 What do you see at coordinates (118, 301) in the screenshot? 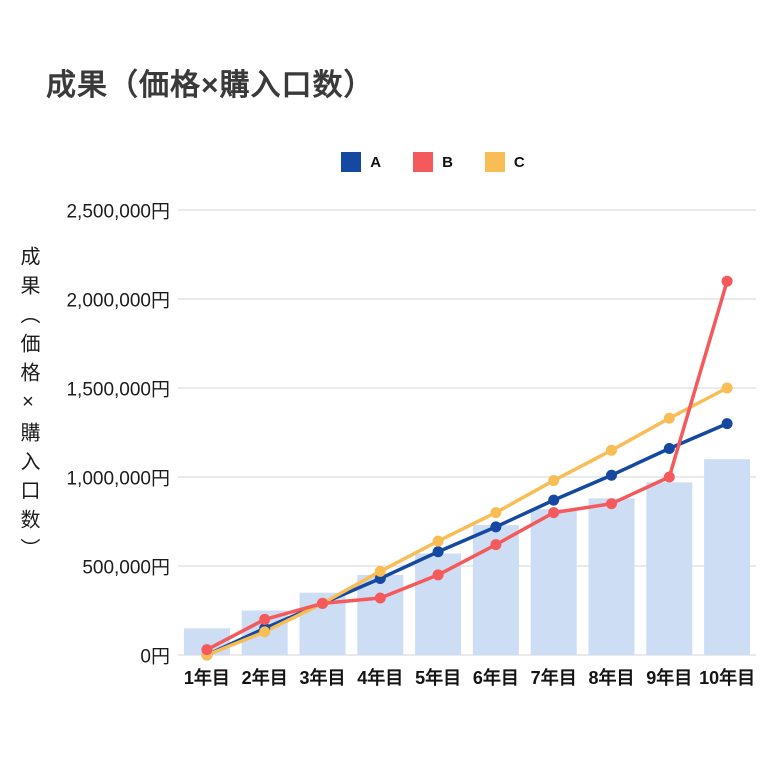
I see `y-tick-label: 2,000,000円` at bounding box center [118, 301].